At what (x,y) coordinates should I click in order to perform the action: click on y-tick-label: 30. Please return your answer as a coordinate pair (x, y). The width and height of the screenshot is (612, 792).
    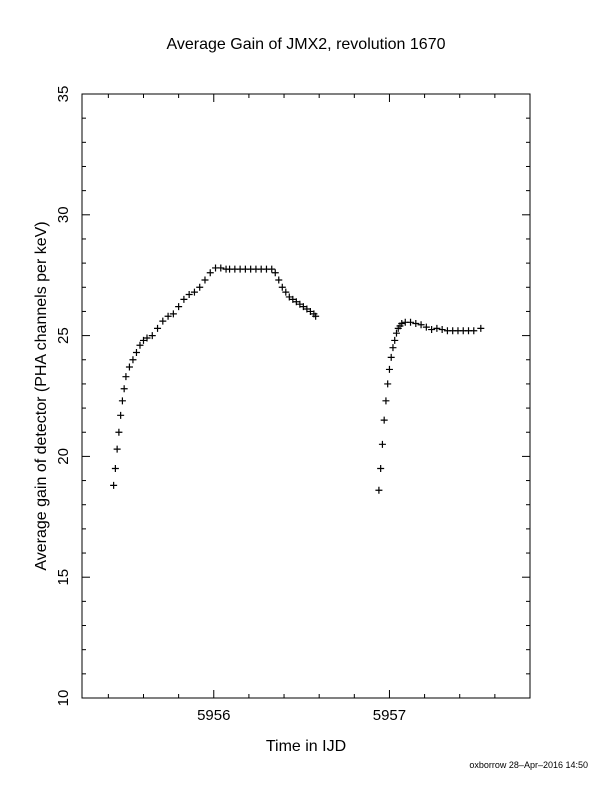
    Looking at the image, I should click on (63, 214).